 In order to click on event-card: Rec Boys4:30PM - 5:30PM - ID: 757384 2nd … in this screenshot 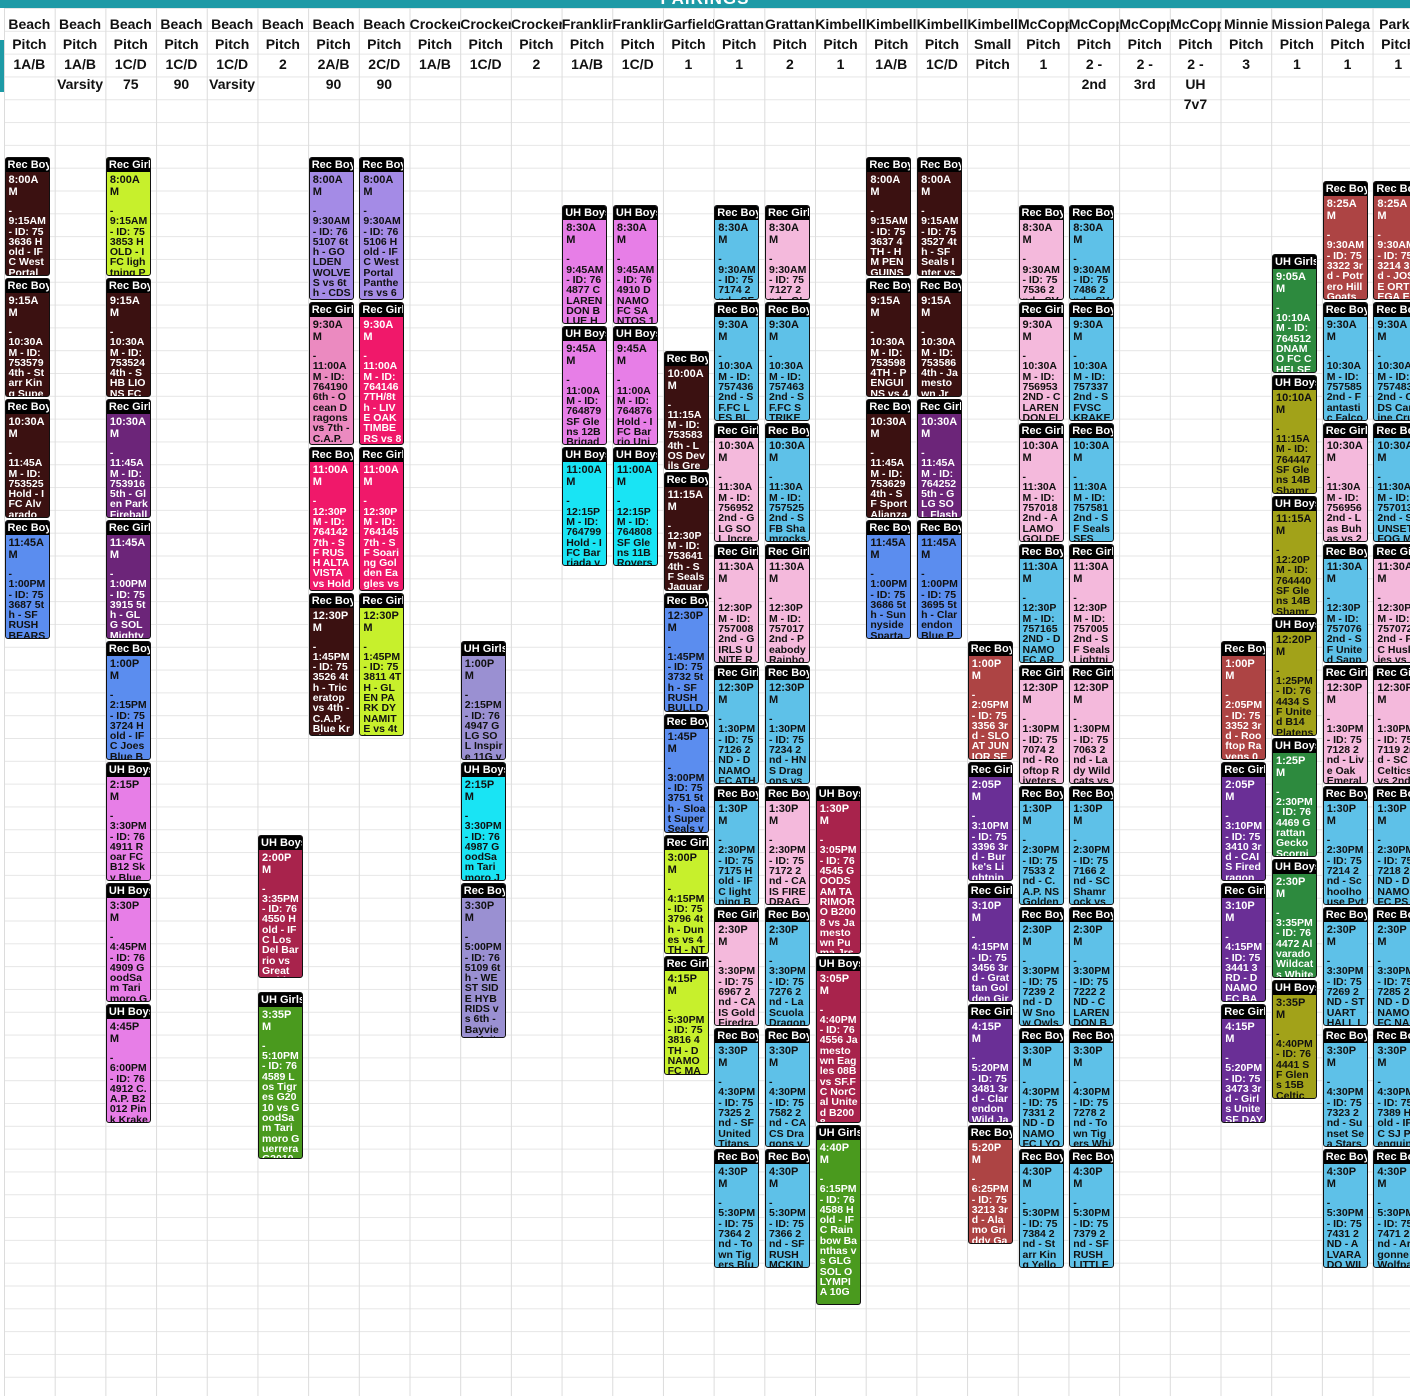, I will do `click(1041, 1209)`.